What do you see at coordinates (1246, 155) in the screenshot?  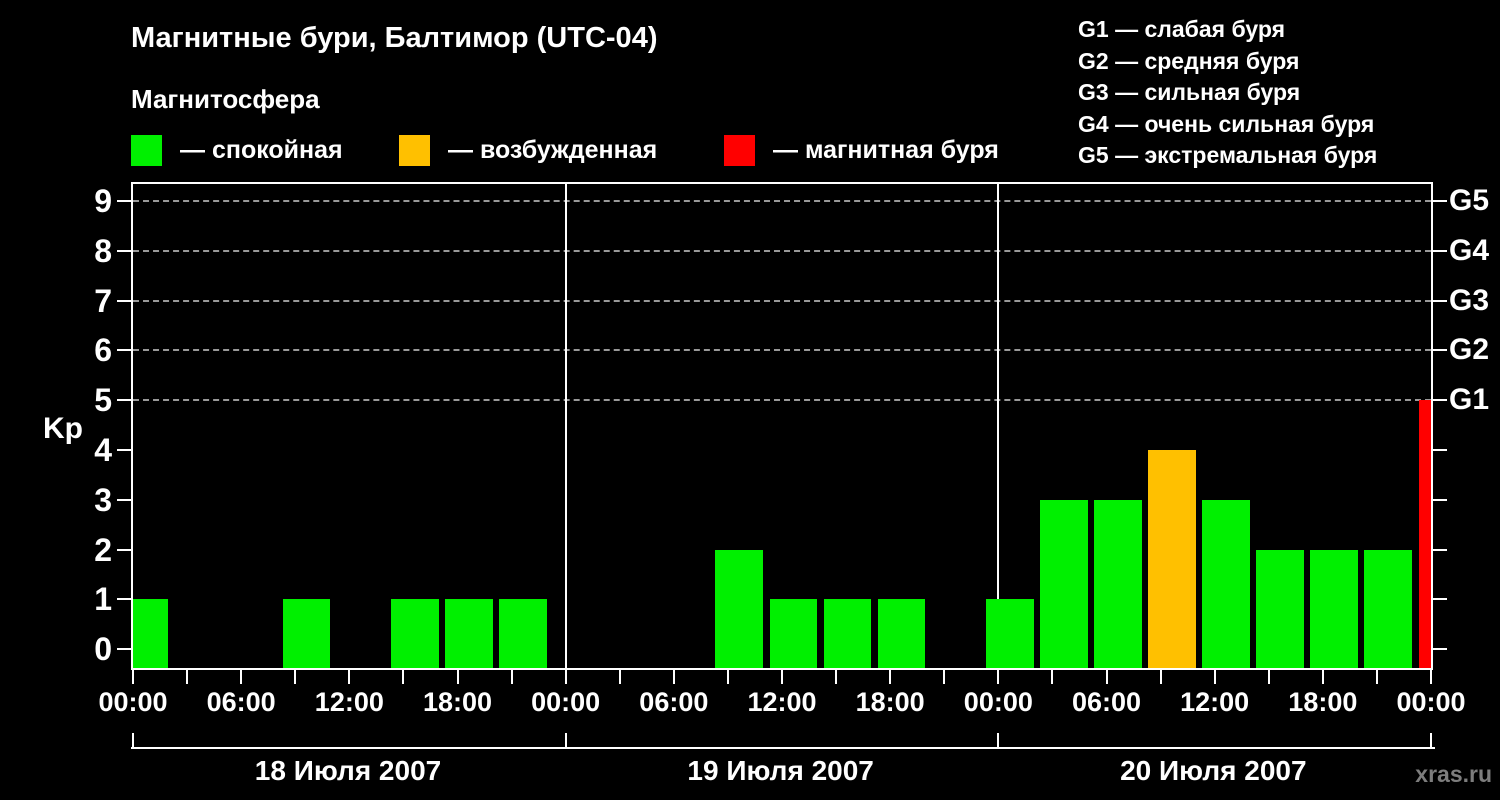 I see `g-label: — экстремальная буря` at bounding box center [1246, 155].